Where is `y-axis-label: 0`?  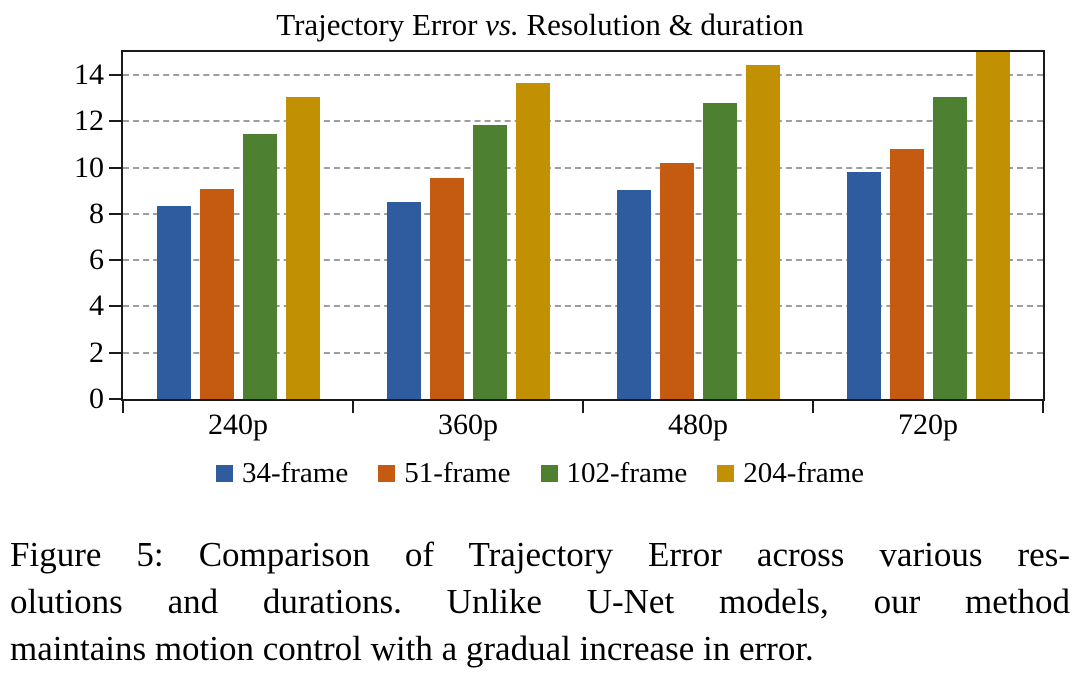
y-axis-label: 0 is located at coordinates (96, 398).